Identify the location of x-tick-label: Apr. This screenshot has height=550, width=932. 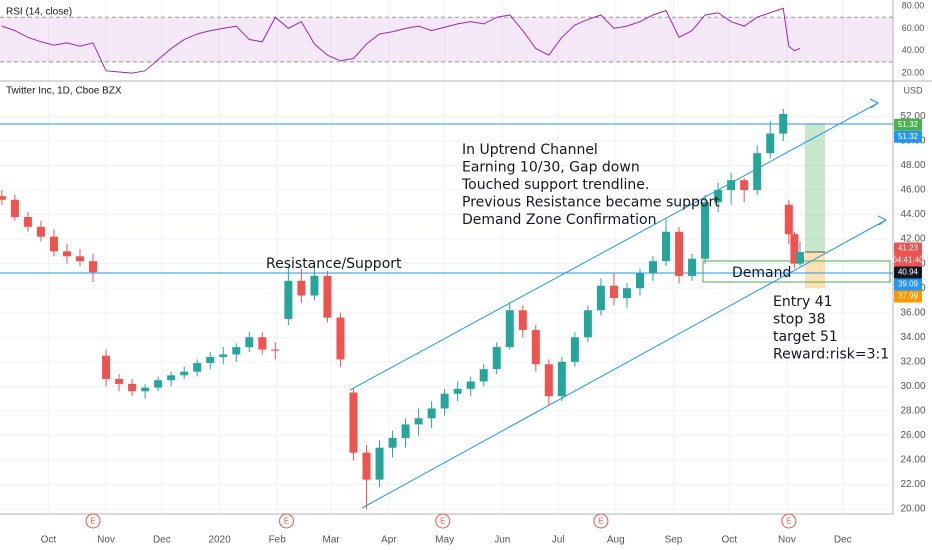
(389, 540).